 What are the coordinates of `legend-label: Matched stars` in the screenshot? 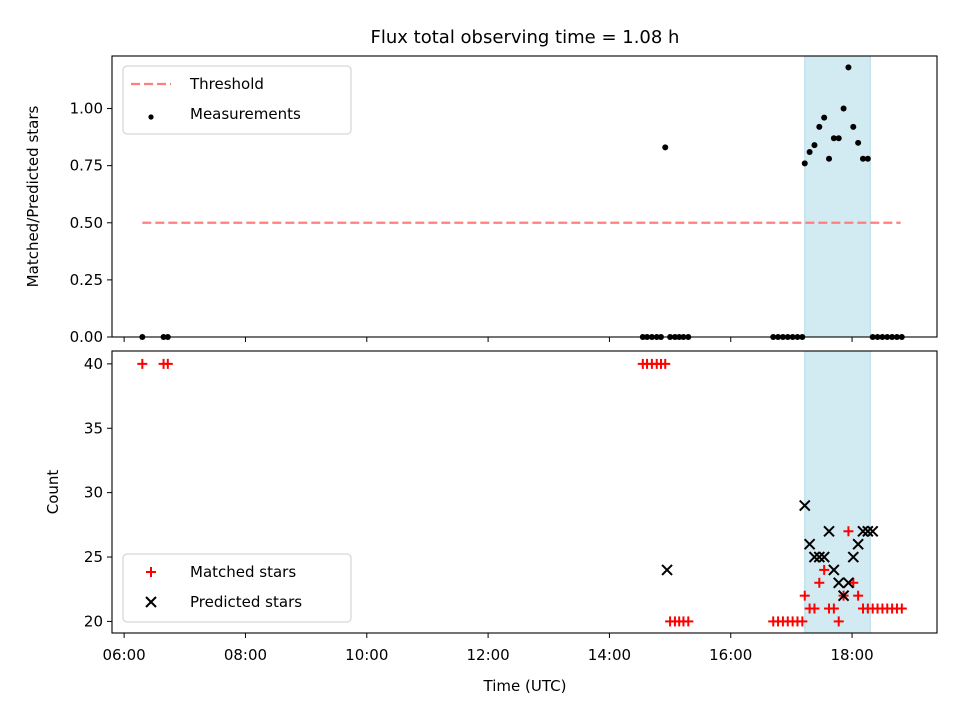 It's located at (243, 572).